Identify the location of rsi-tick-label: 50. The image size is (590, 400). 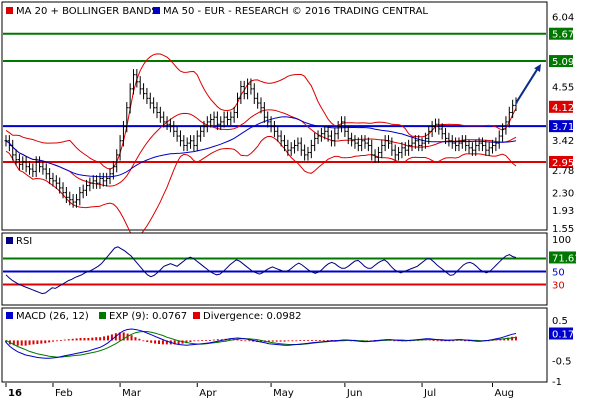
(558, 273).